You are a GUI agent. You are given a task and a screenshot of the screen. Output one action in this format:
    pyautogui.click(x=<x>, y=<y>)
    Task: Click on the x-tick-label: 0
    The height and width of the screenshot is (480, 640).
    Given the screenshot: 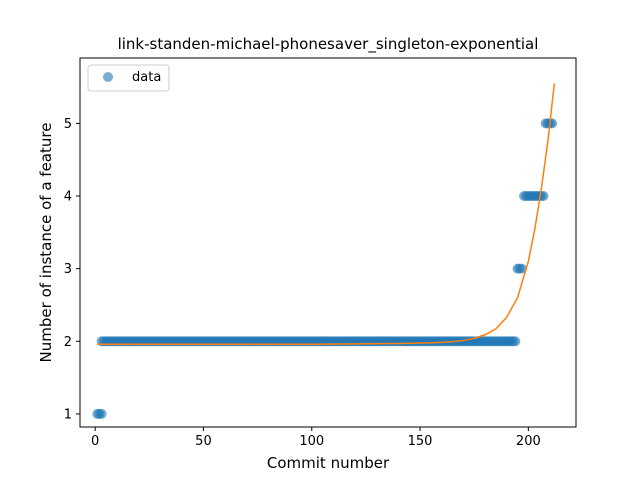 What is the action you would take?
    pyautogui.click(x=95, y=441)
    